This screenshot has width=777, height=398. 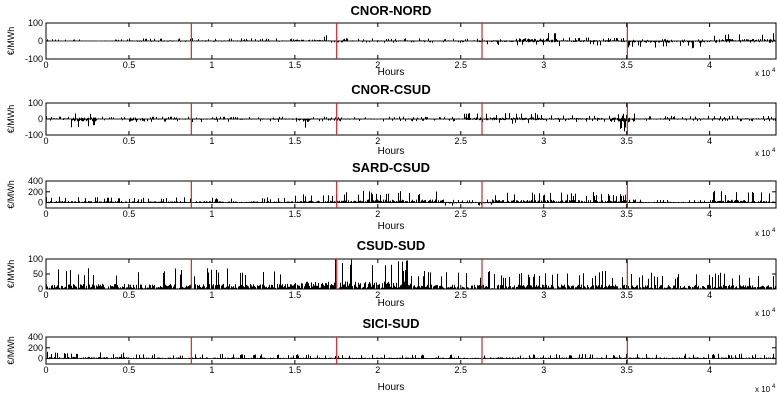 I want to click on panel-title: SARD-CSUD, so click(x=391, y=167).